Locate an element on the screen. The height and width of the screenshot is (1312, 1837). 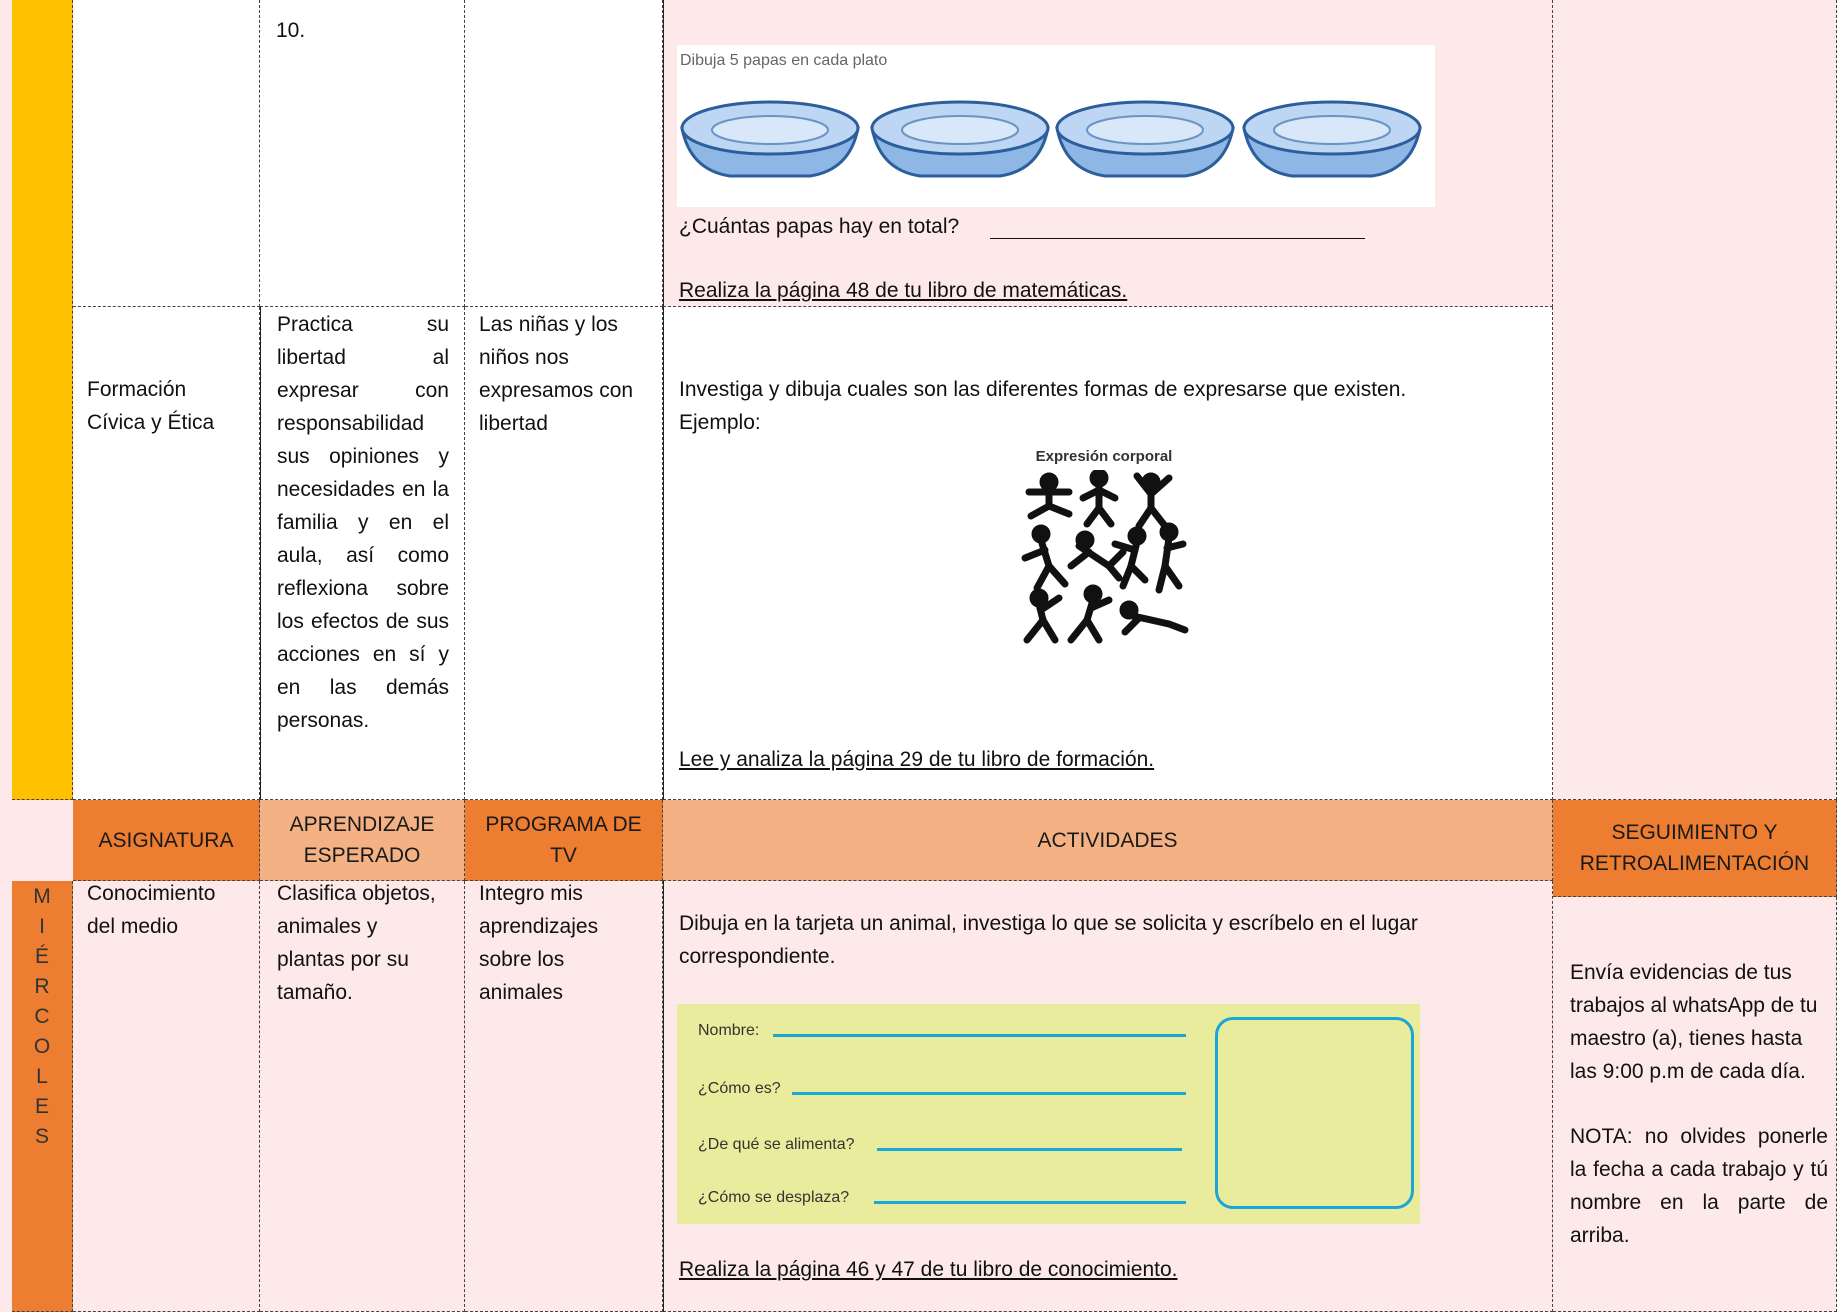
image-caption: Dibuja 5 papas en cada plato is located at coordinates (784, 60).